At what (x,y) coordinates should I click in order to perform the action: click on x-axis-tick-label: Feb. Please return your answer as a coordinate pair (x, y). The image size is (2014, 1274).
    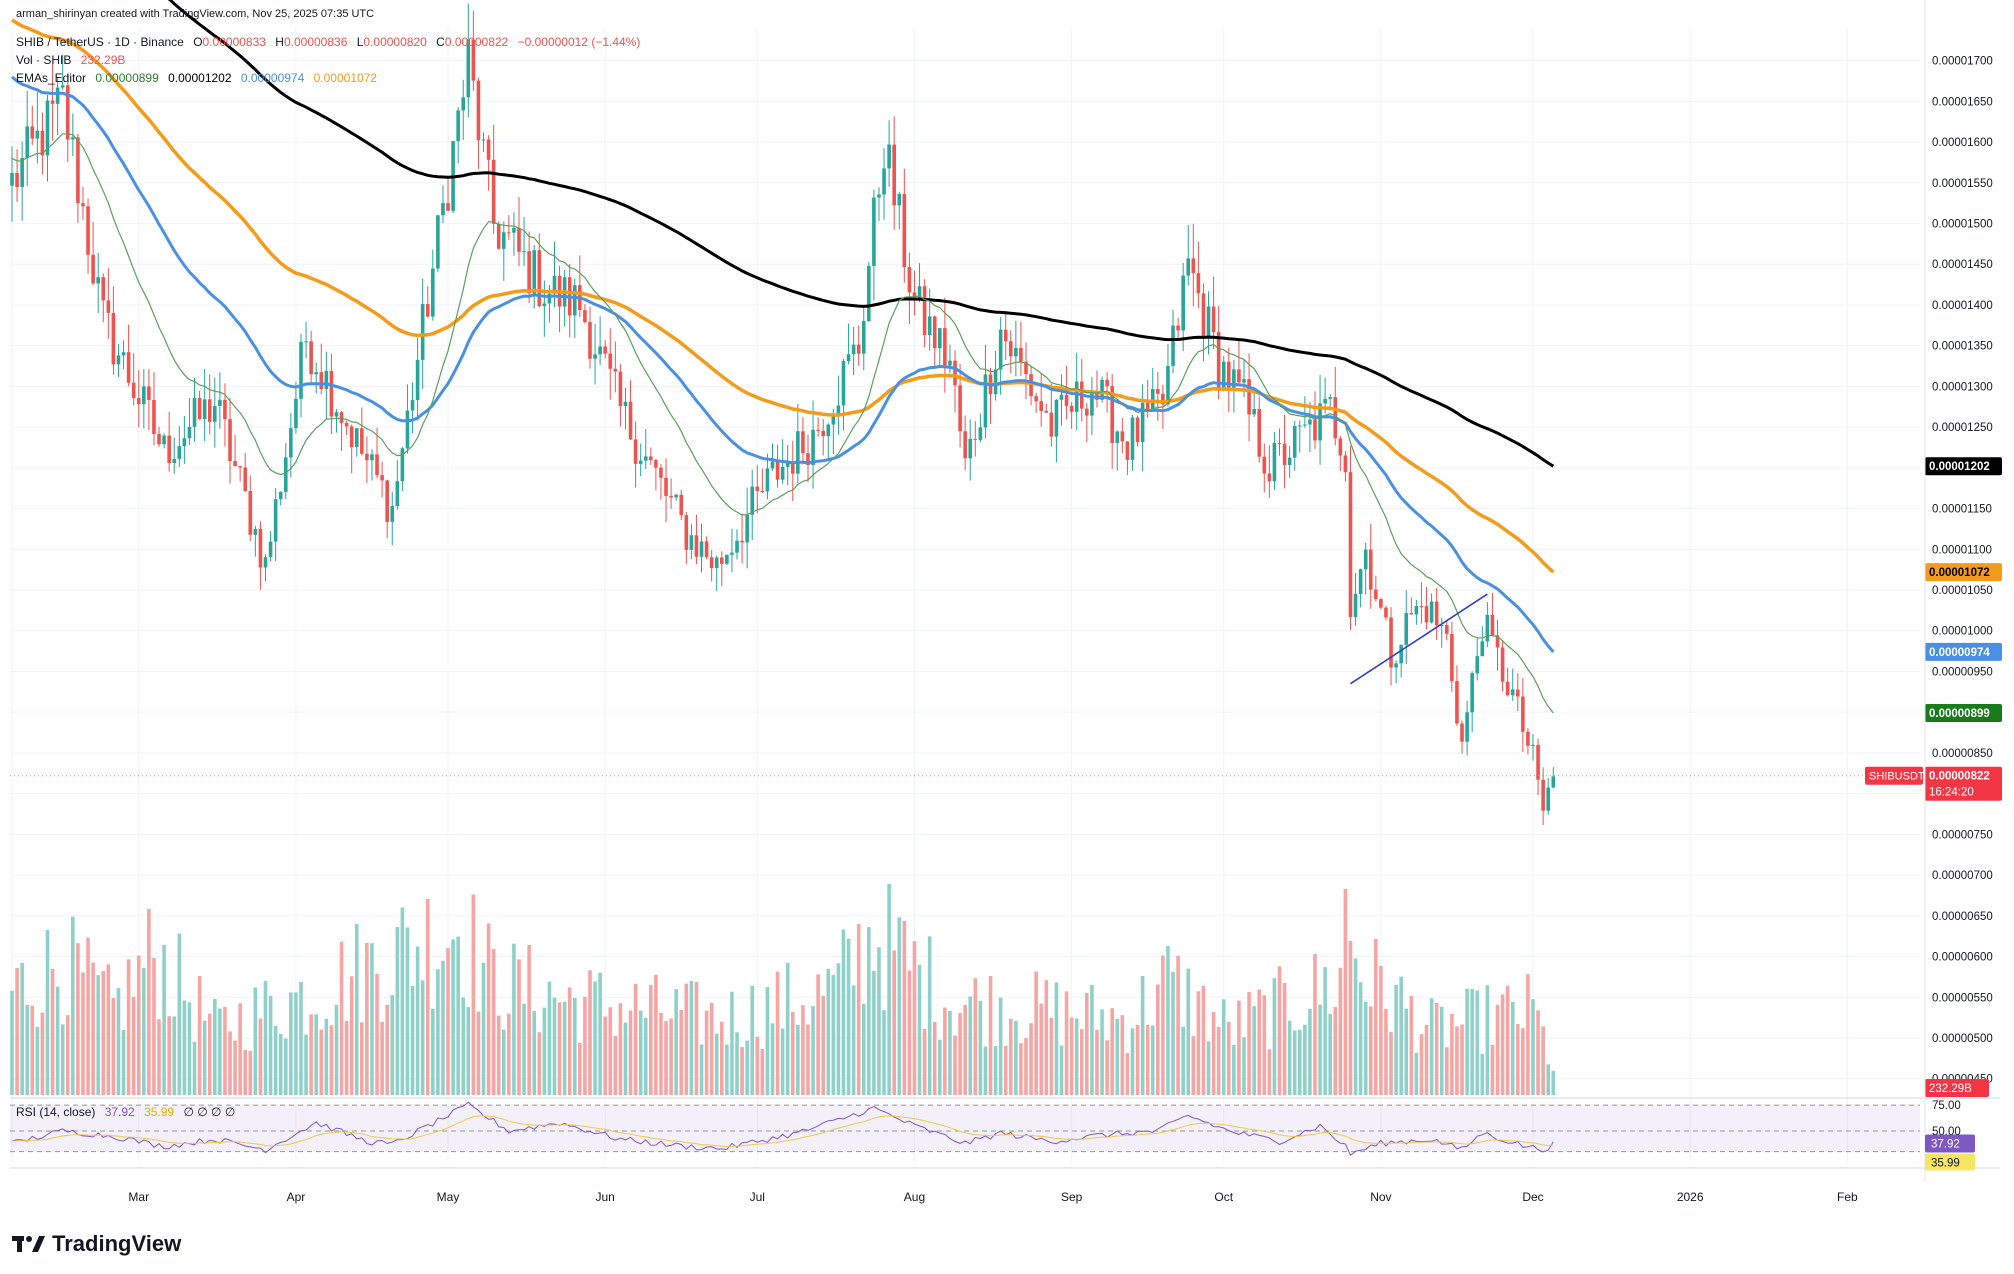
    Looking at the image, I should click on (1847, 1197).